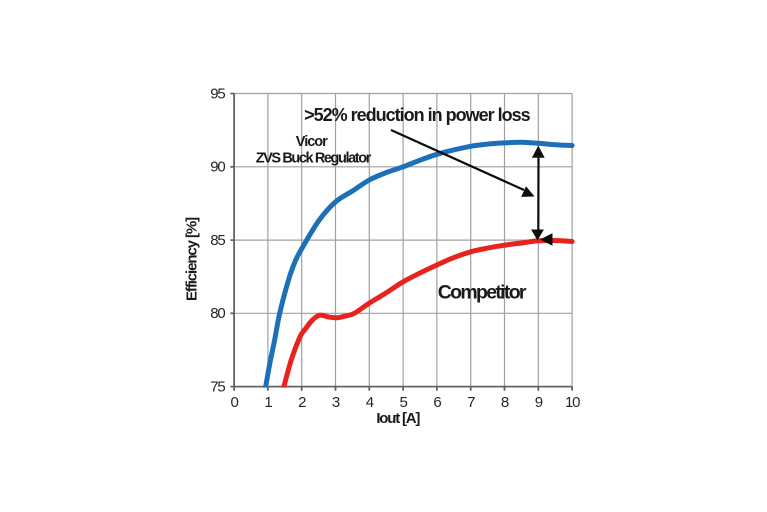 Image resolution: width=767 pixels, height=512 pixels. Describe the element at coordinates (312, 142) in the screenshot. I see `svg-text: Vicor` at that location.